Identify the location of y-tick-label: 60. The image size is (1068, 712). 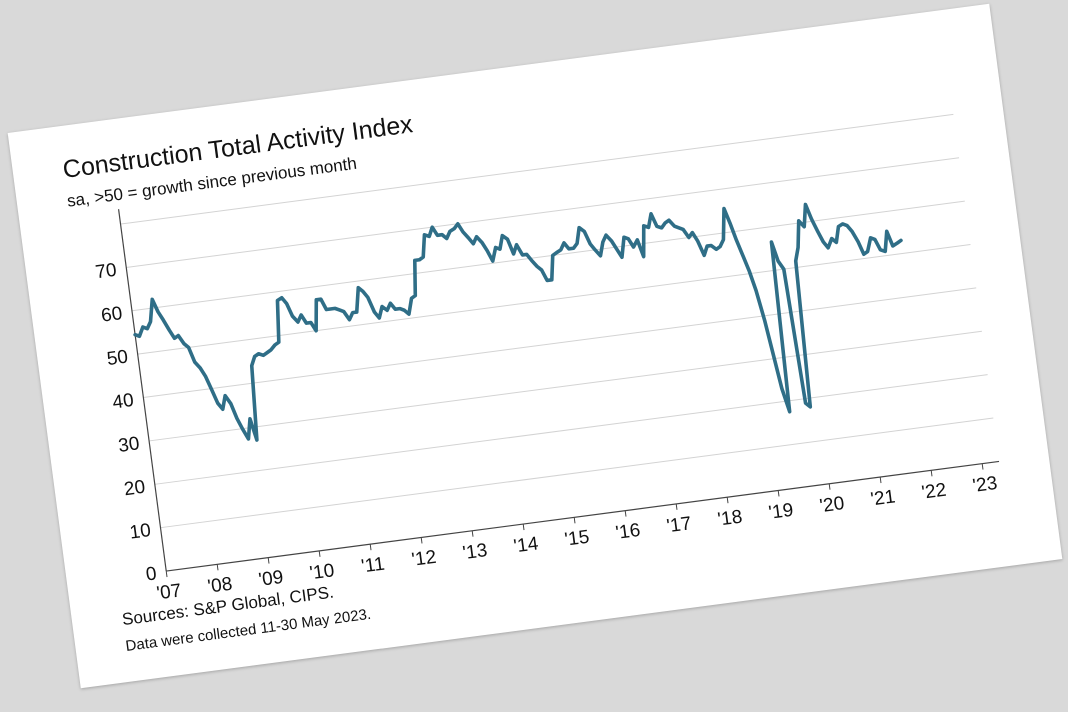
(112, 315).